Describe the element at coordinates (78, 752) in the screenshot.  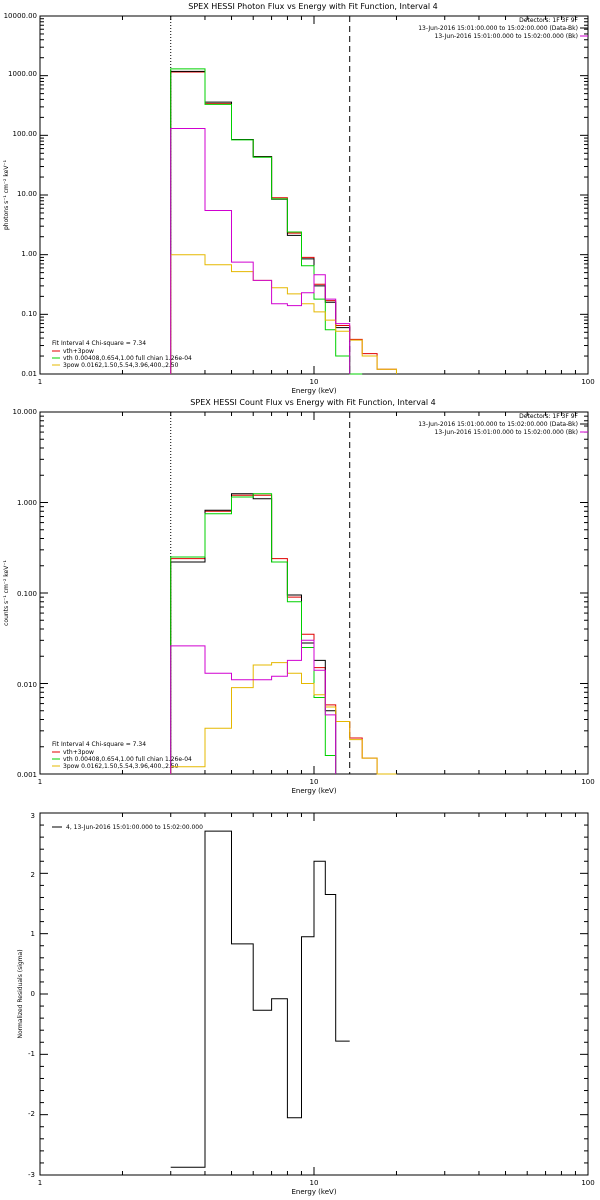
I see `count-legend-total: vth+3pow` at that location.